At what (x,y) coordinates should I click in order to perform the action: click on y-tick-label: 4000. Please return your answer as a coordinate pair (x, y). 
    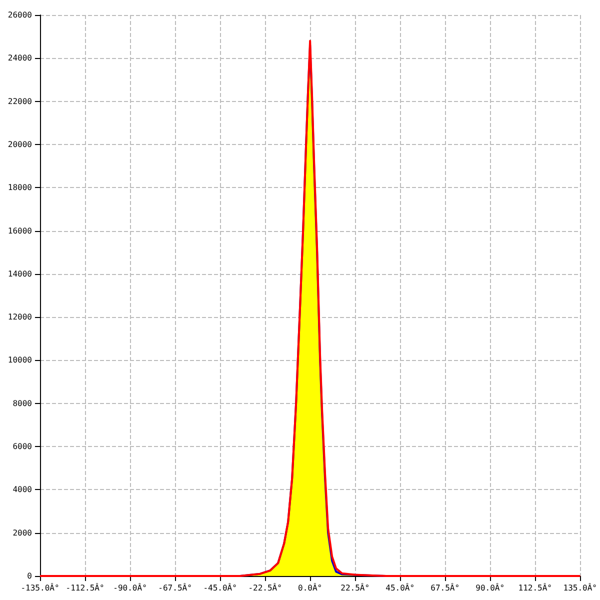
    Looking at the image, I should click on (22, 489).